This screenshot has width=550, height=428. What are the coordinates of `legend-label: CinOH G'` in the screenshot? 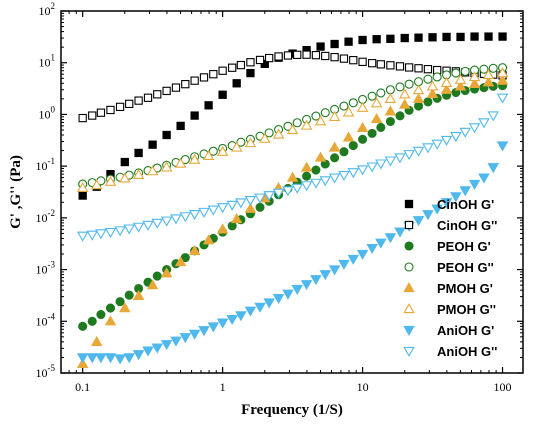 It's located at (465, 204).